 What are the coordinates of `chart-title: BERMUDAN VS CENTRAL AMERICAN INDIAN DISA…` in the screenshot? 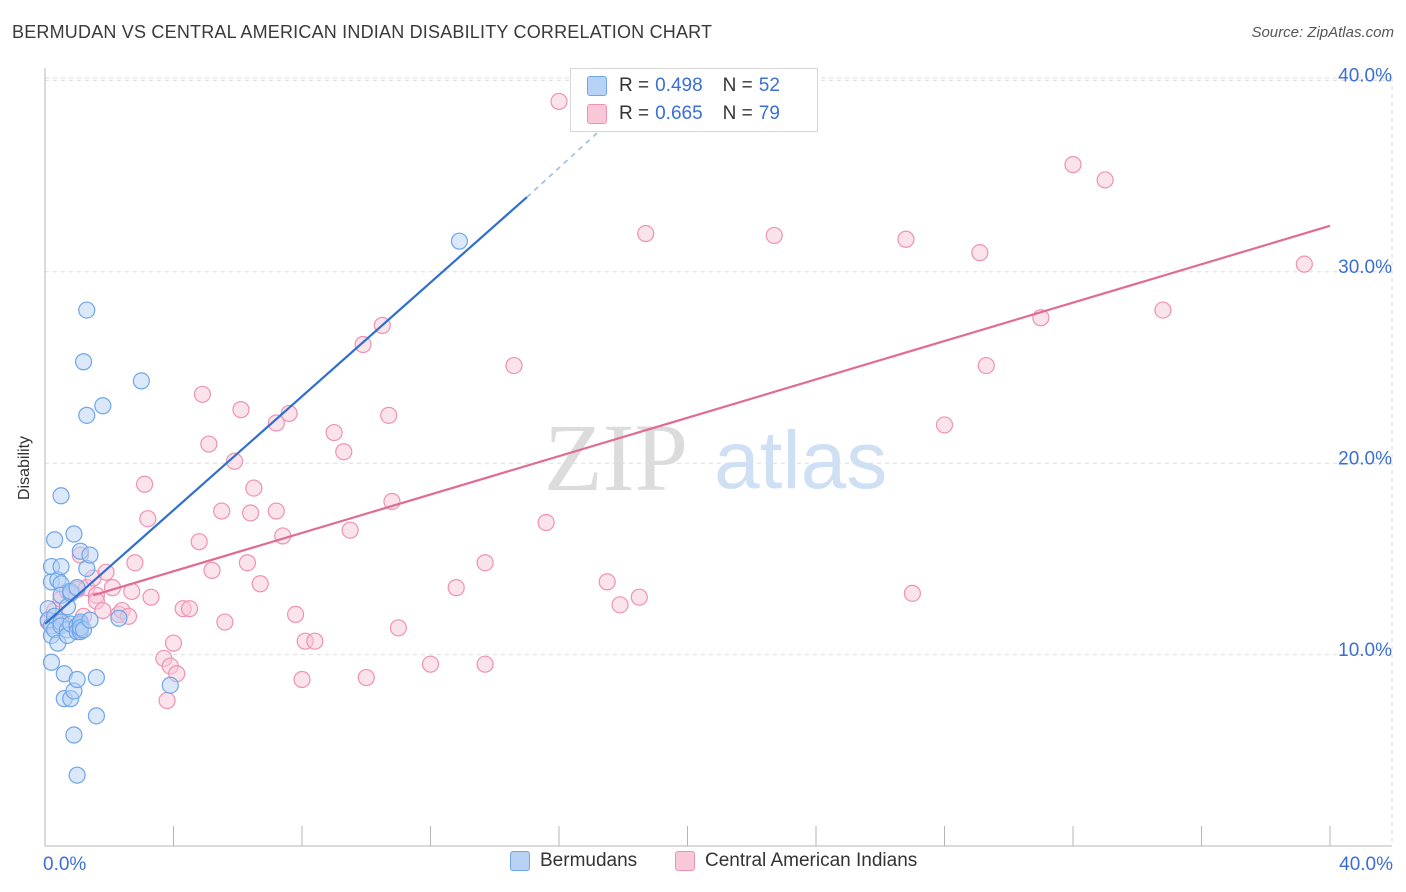 It's located at (362, 32).